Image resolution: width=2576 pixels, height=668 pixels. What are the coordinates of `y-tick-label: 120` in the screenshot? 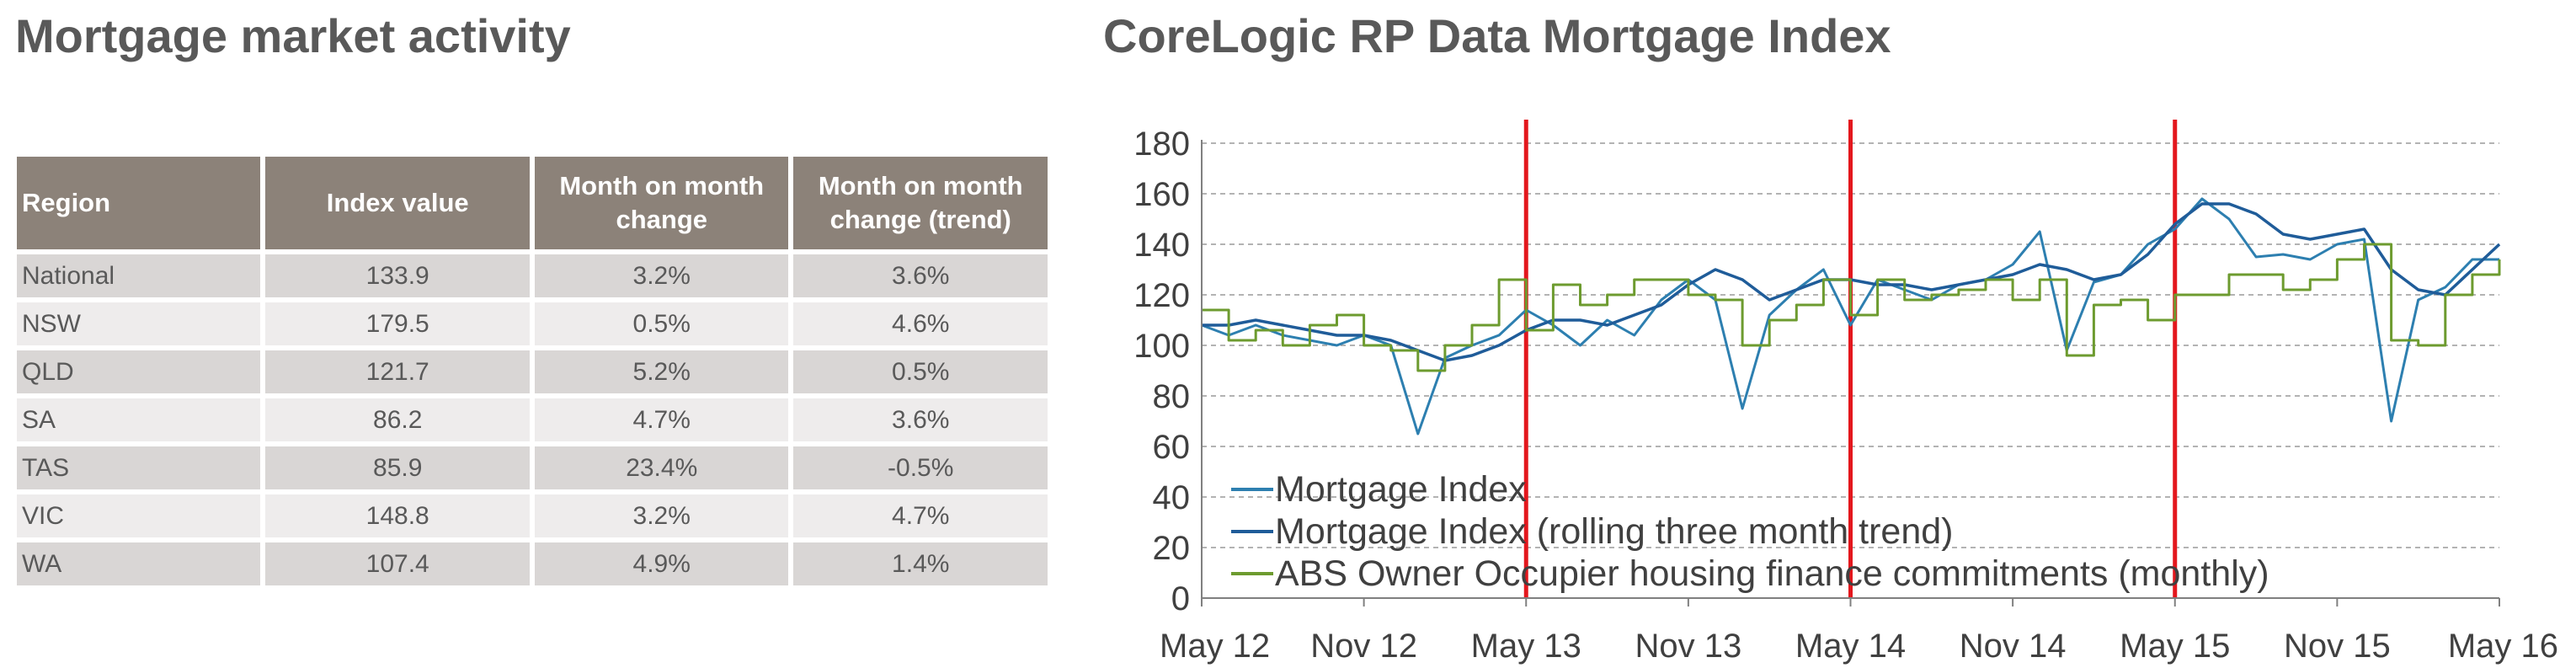 It's located at (1161, 295).